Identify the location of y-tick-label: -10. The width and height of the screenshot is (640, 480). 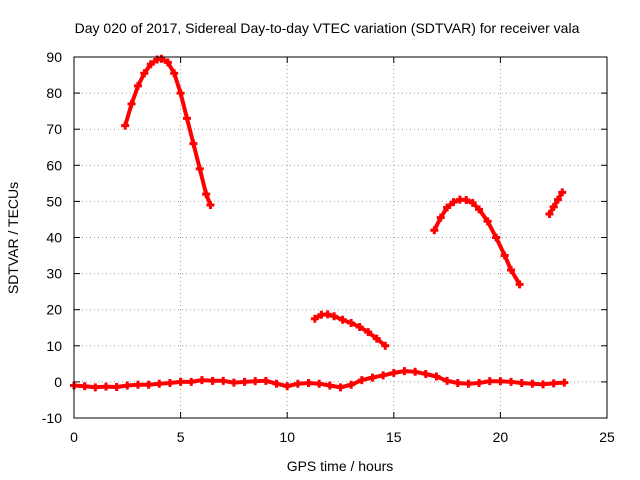
(52, 418).